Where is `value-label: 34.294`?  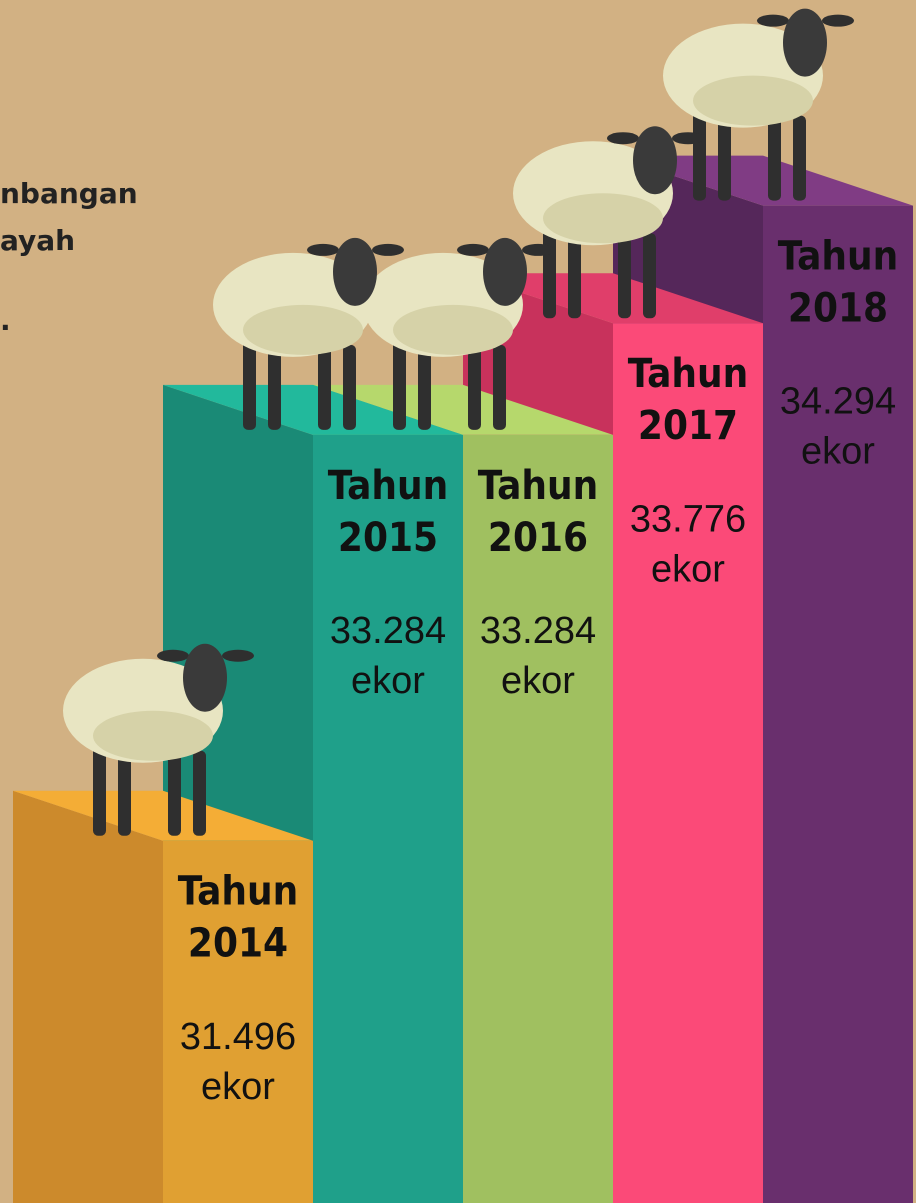
value-label: 34.294 is located at coordinates (838, 402).